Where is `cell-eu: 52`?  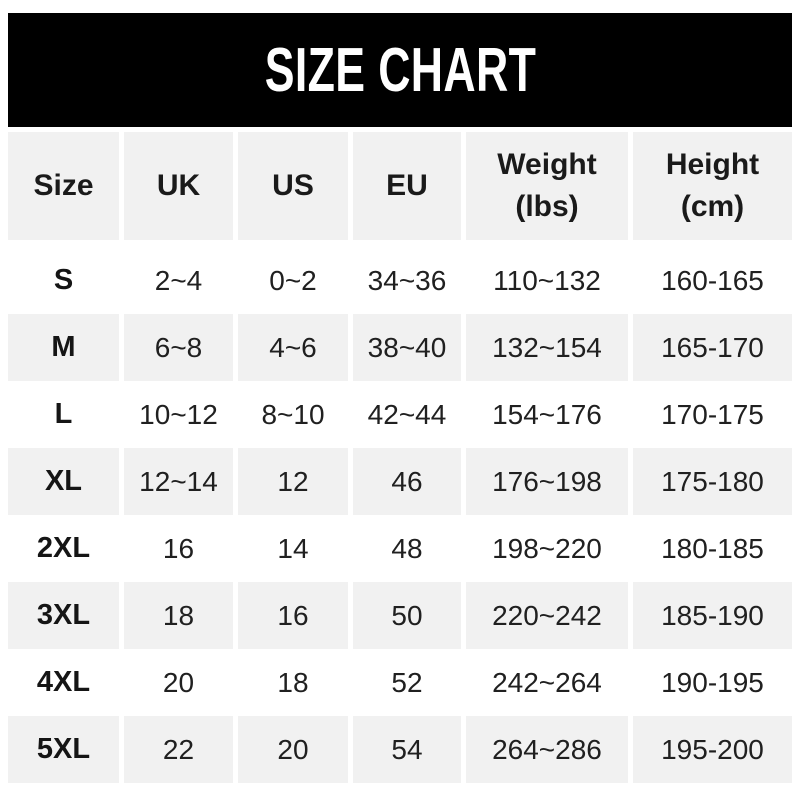 cell-eu: 52 is located at coordinates (407, 682).